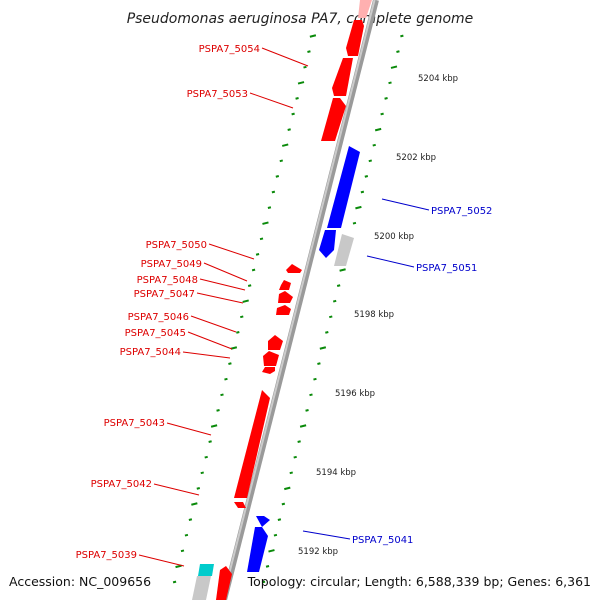 This screenshot has width=600, height=600. Describe the element at coordinates (171, 264) in the screenshot. I see `label-PSPA7-5049: PSPA7_5049` at that location.